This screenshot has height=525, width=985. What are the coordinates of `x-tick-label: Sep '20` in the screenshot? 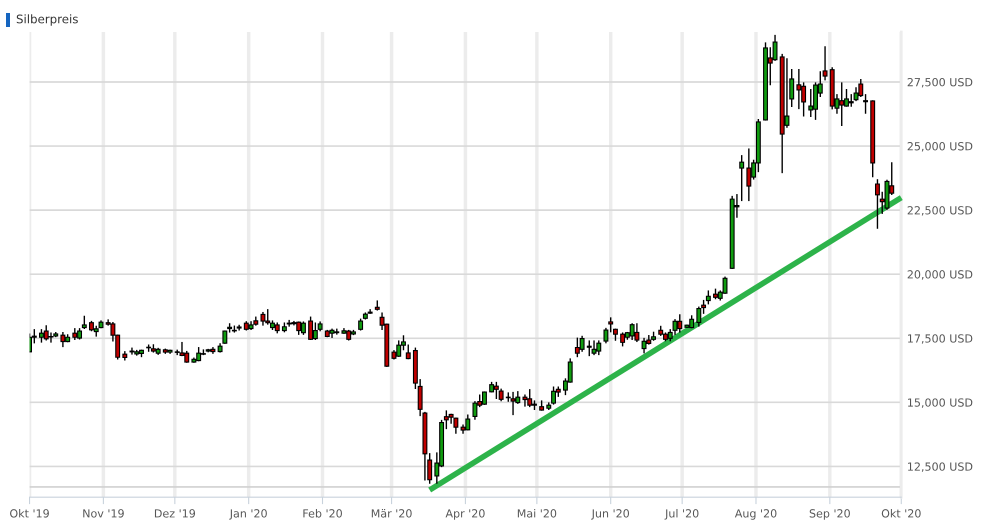 It's located at (830, 514).